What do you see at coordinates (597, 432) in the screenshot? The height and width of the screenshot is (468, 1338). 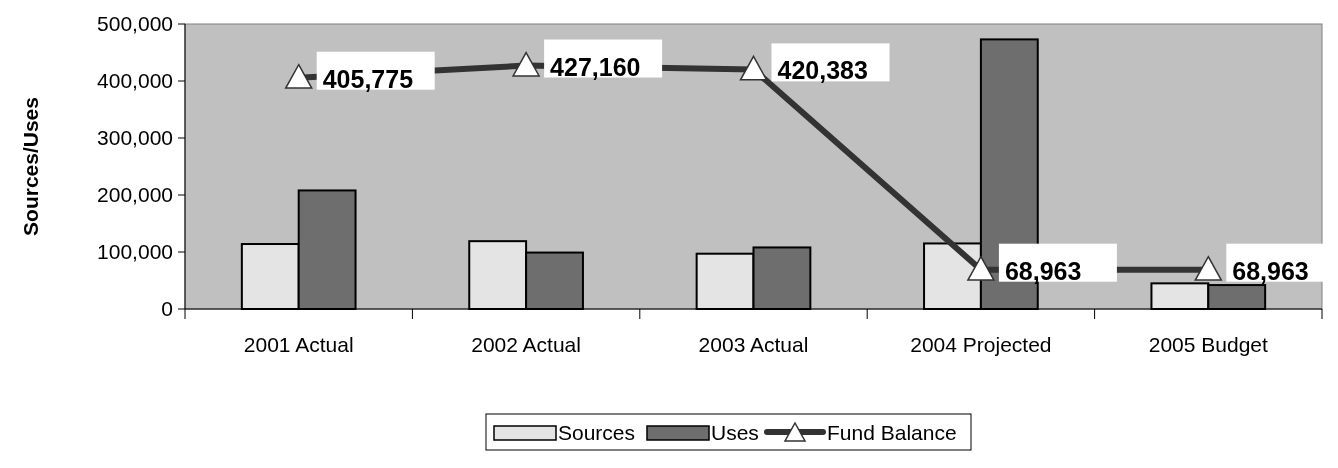 I see `legend-label: Sources` at bounding box center [597, 432].